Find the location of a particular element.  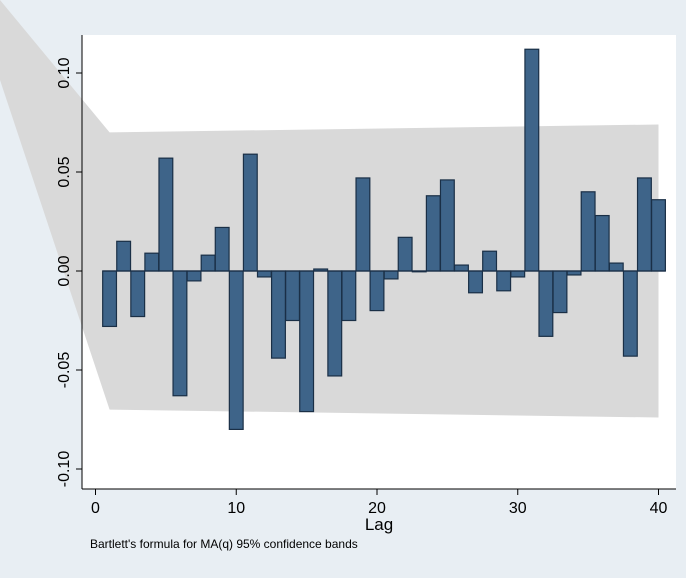

y-tick-label: 0.10 is located at coordinates (64, 72).